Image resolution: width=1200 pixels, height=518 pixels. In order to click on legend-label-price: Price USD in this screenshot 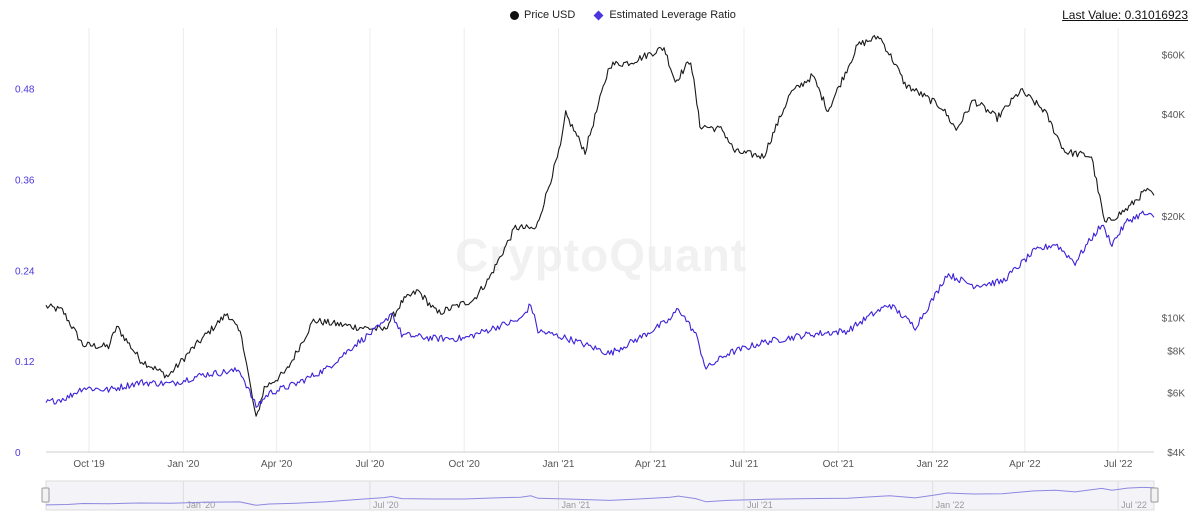, I will do `click(550, 15)`.